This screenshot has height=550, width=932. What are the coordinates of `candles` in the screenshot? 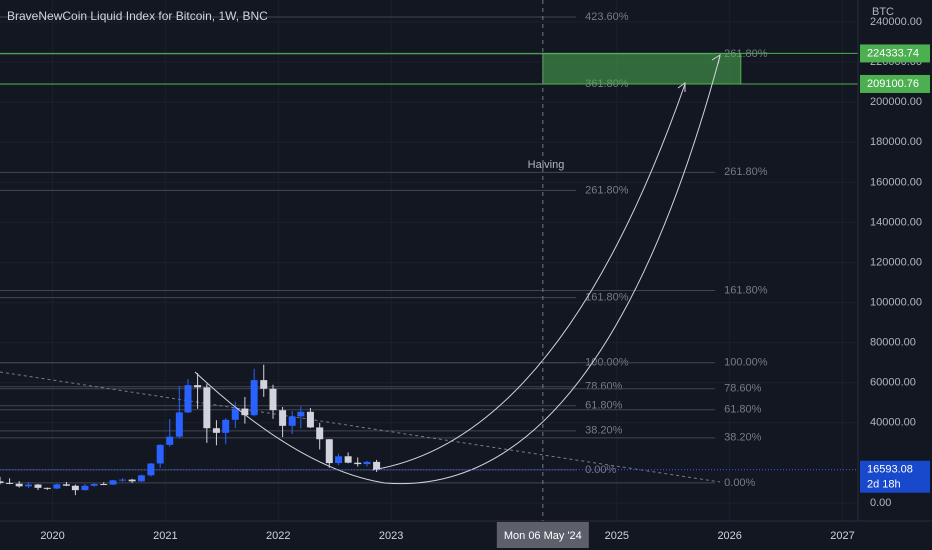 It's located at (190, 430).